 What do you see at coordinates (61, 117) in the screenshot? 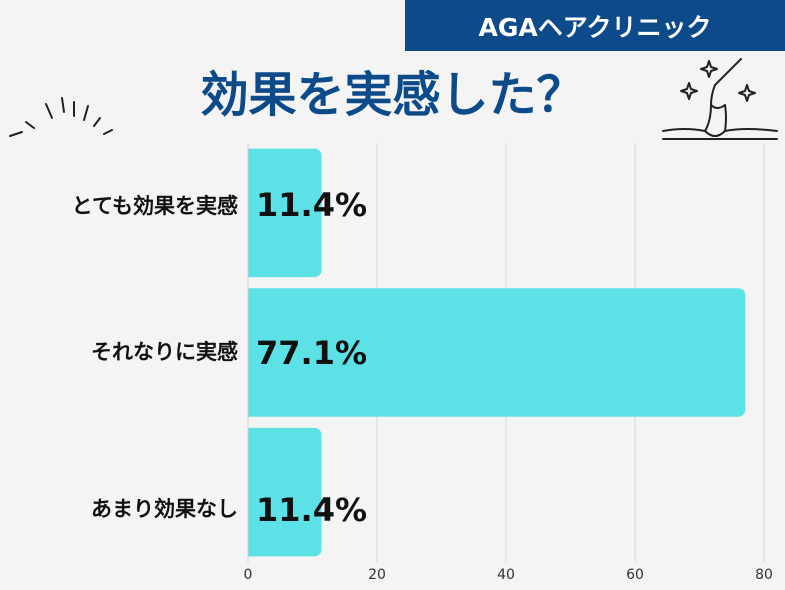
I see `sparkle-lines-icon` at bounding box center [61, 117].